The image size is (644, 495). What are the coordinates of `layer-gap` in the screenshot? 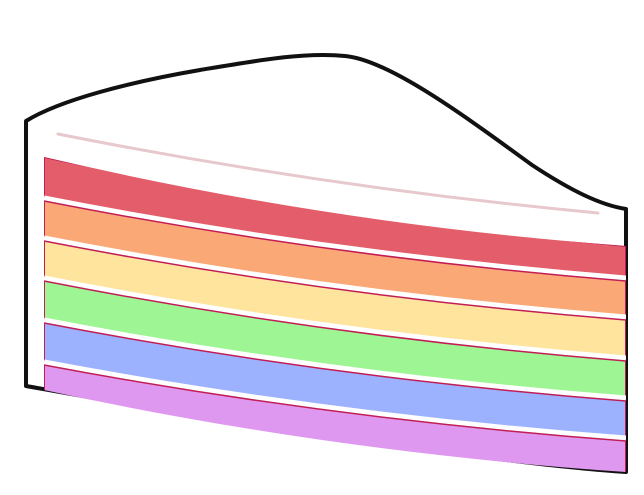 It's located at (335, 400).